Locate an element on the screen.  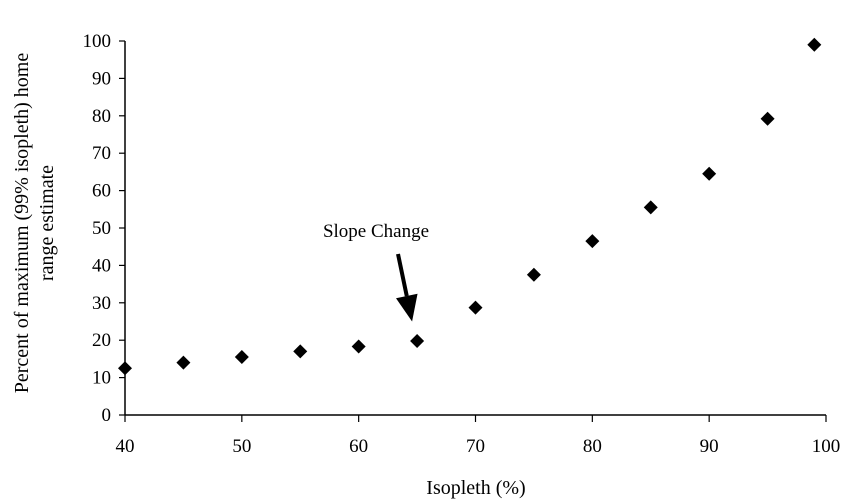
x-tick-label: 40 is located at coordinates (125, 446).